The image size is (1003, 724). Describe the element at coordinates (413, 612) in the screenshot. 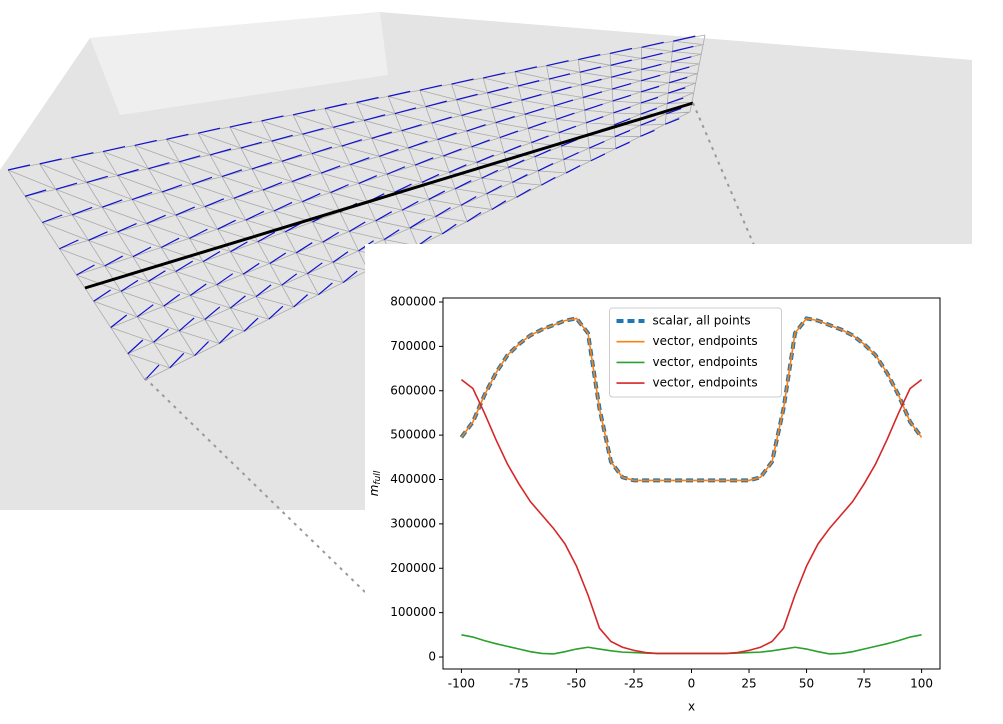

I see `y-tick-label: 100000` at that location.